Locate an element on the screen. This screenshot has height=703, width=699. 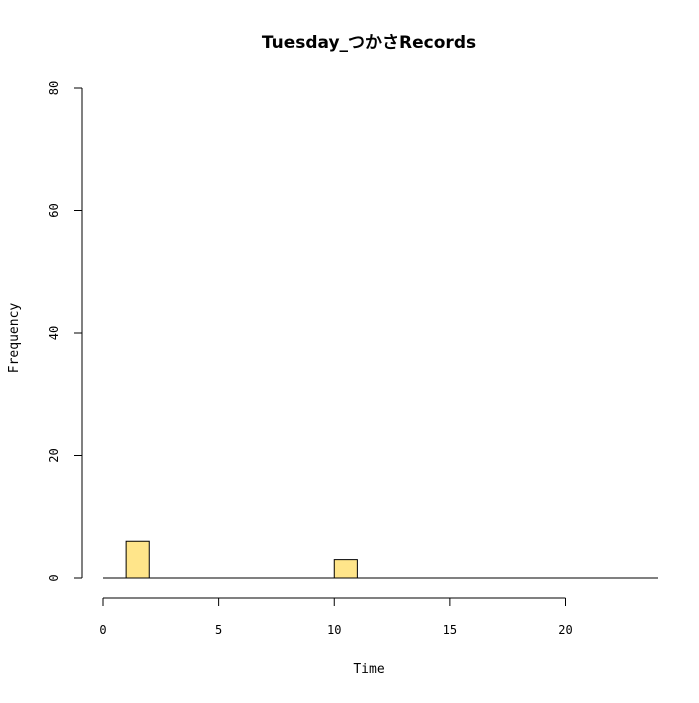
y-tick-label: 40 is located at coordinates (54, 333).